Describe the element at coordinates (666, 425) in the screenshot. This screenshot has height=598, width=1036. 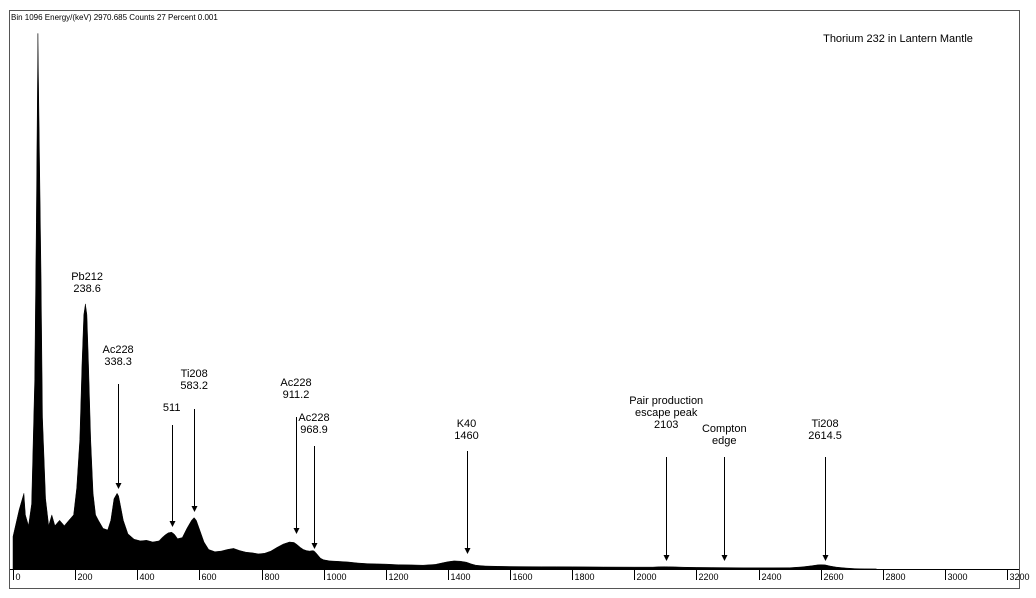
I see `peak-label: 2103` at that location.